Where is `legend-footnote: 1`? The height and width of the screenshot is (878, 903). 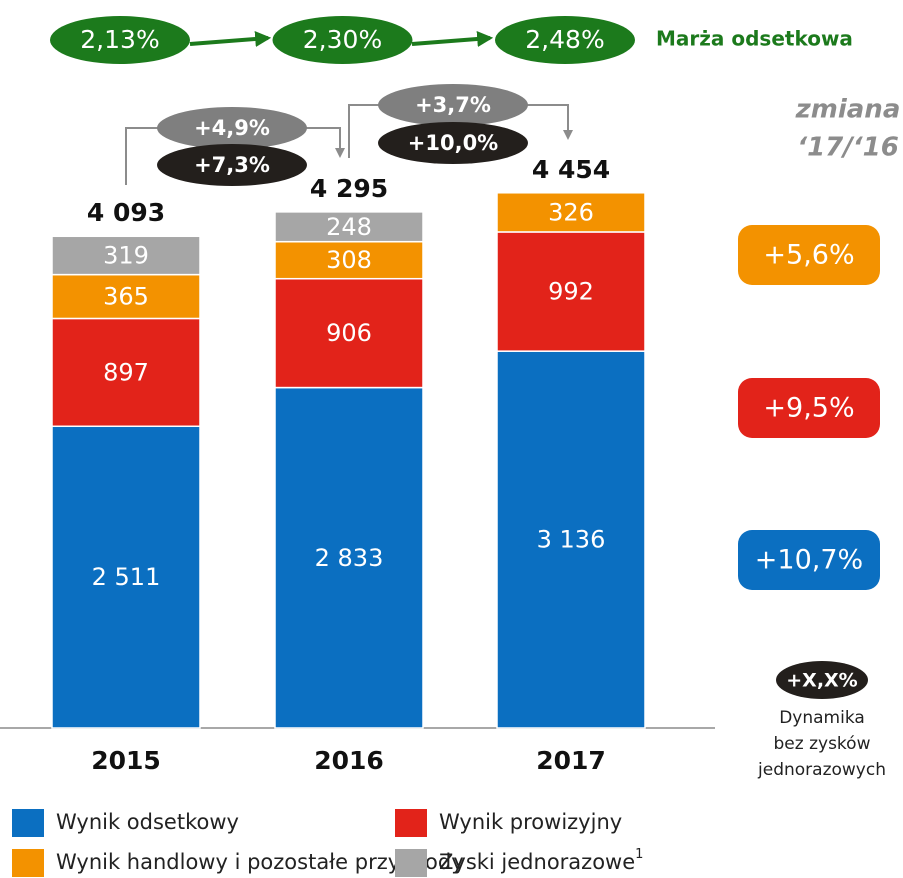
legend-footnote: 1 is located at coordinates (639, 854).